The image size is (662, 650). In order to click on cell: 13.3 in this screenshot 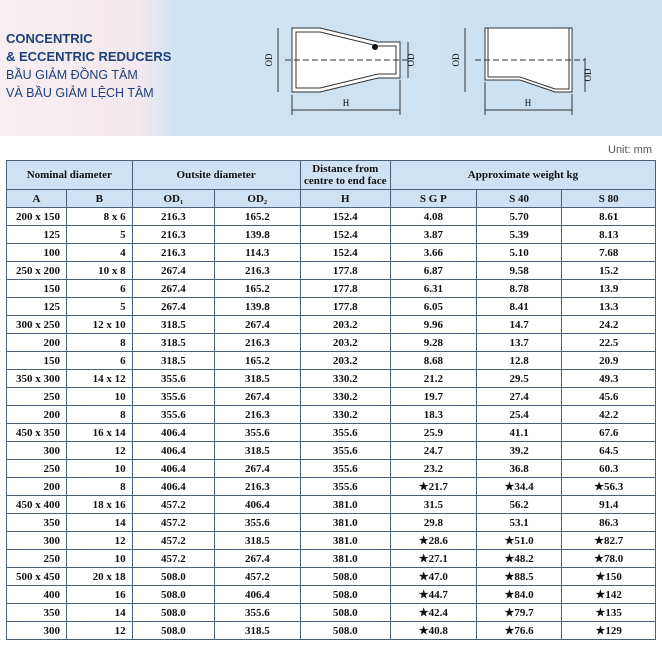, I will do `click(608, 306)`.